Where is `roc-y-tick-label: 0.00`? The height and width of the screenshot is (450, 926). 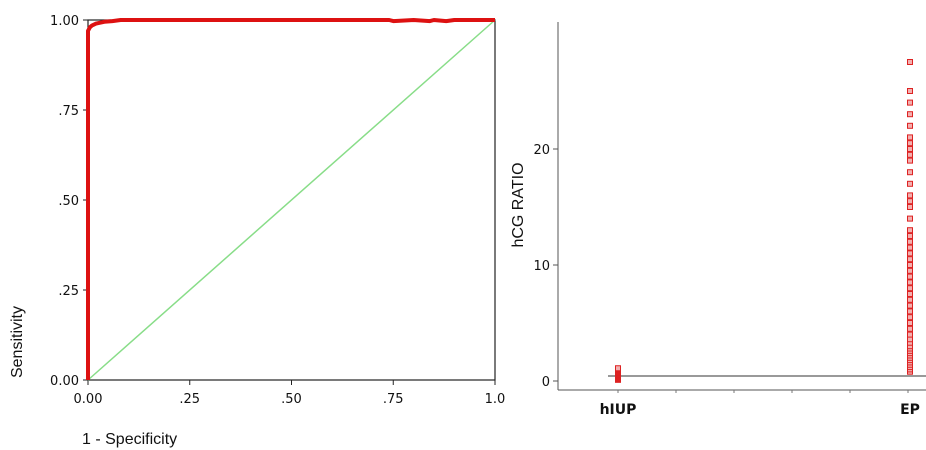 roc-y-tick-label: 0.00 is located at coordinates (64, 381).